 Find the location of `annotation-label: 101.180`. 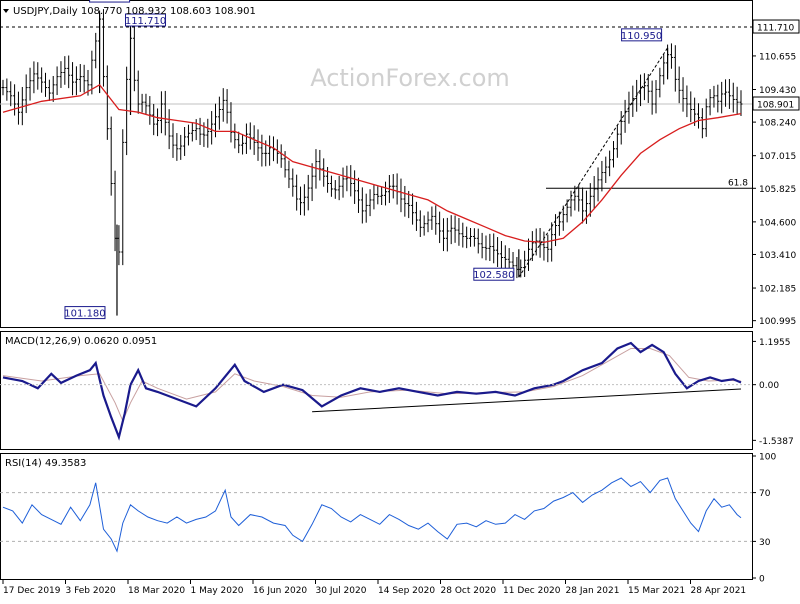

annotation-label: 101.180 is located at coordinates (84, 314).